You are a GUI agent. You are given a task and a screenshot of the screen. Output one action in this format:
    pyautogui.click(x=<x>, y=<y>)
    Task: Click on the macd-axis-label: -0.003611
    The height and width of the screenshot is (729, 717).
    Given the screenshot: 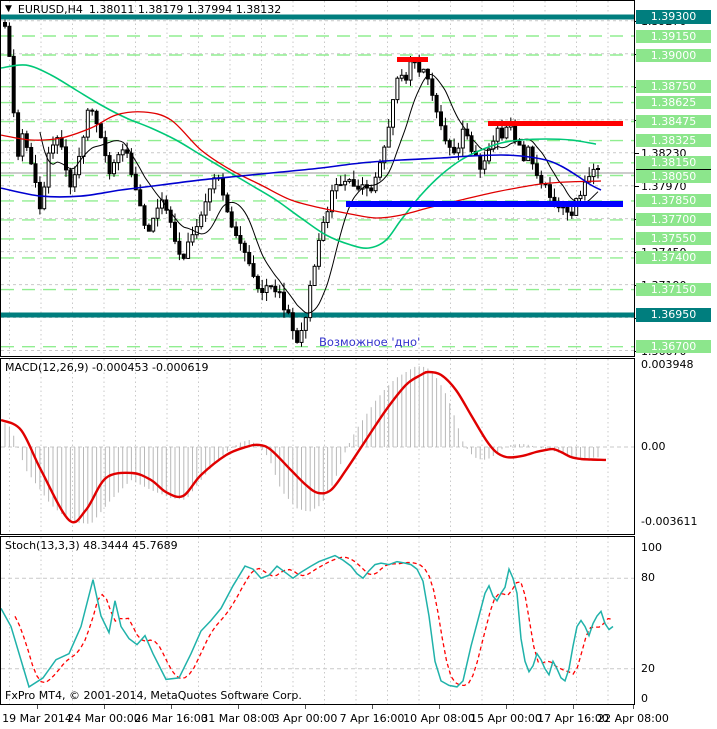 What is the action you would take?
    pyautogui.click(x=669, y=521)
    